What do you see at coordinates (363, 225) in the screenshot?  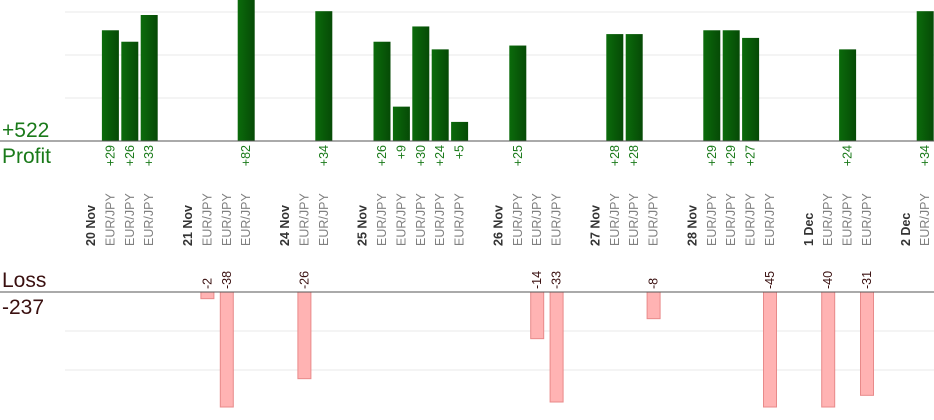 I see `date-label: 25 Nov` at bounding box center [363, 225].